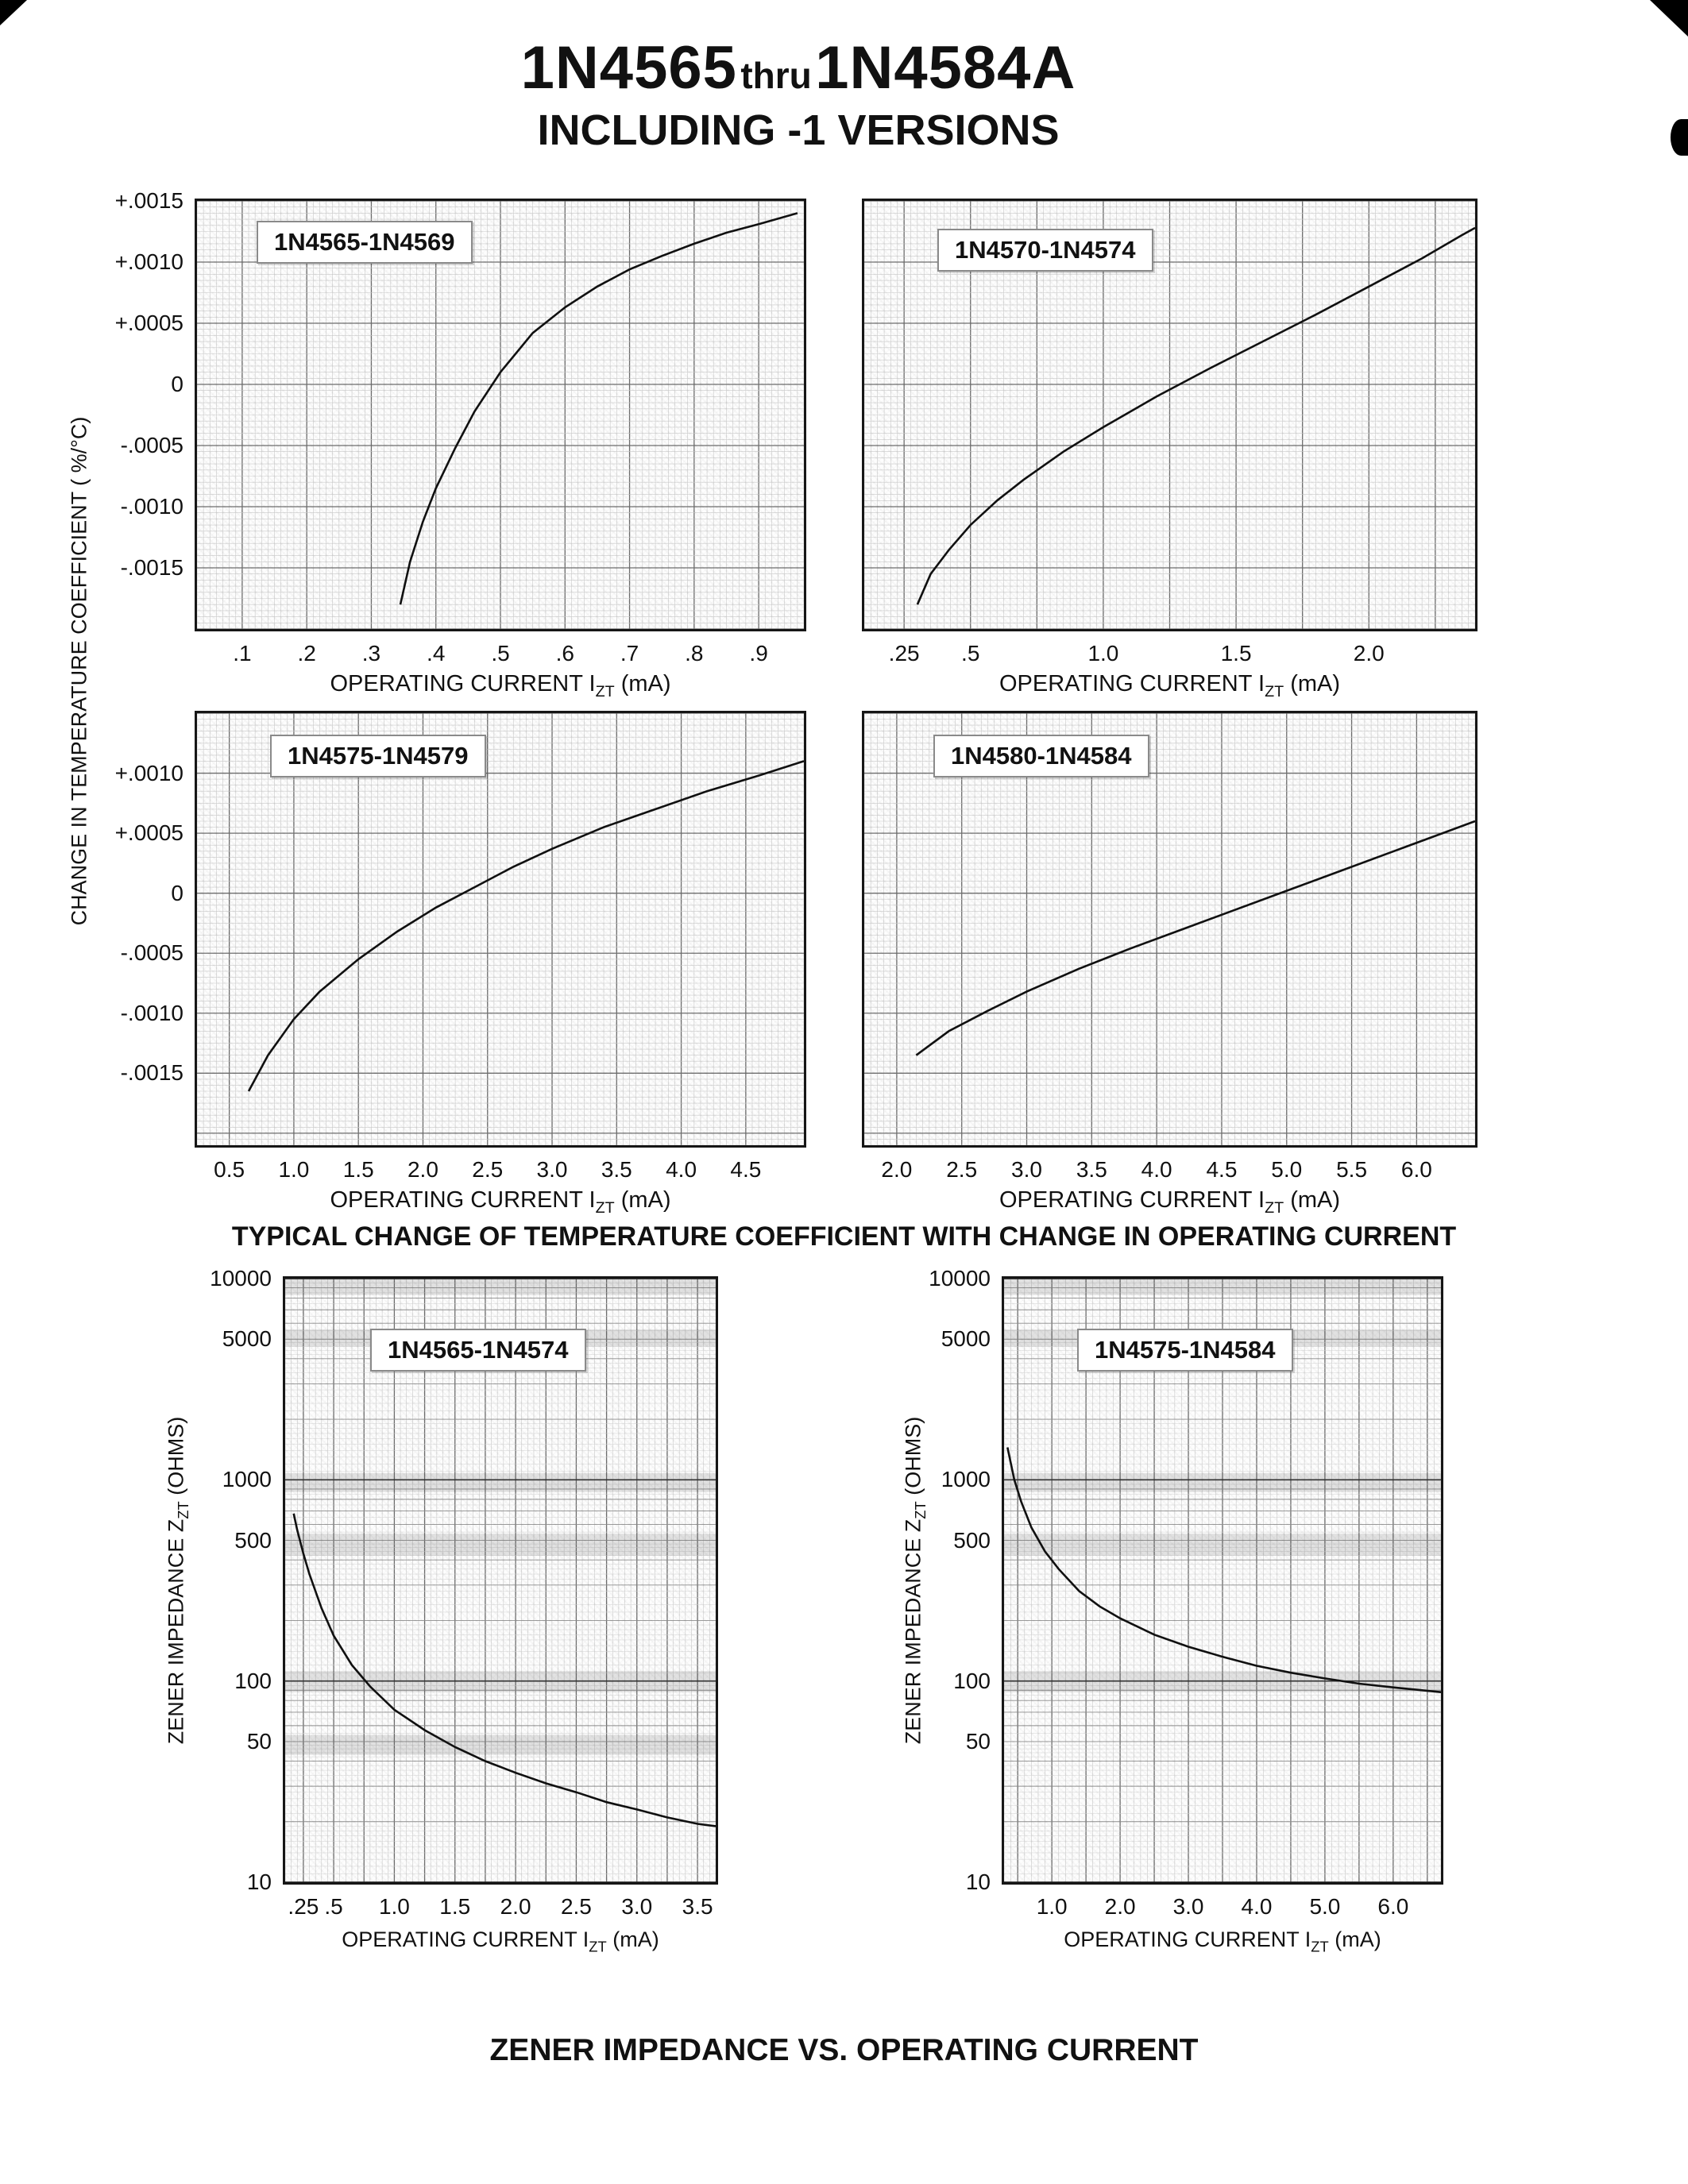  I want to click on scan-artifact-corner-right, so click(1669, 18).